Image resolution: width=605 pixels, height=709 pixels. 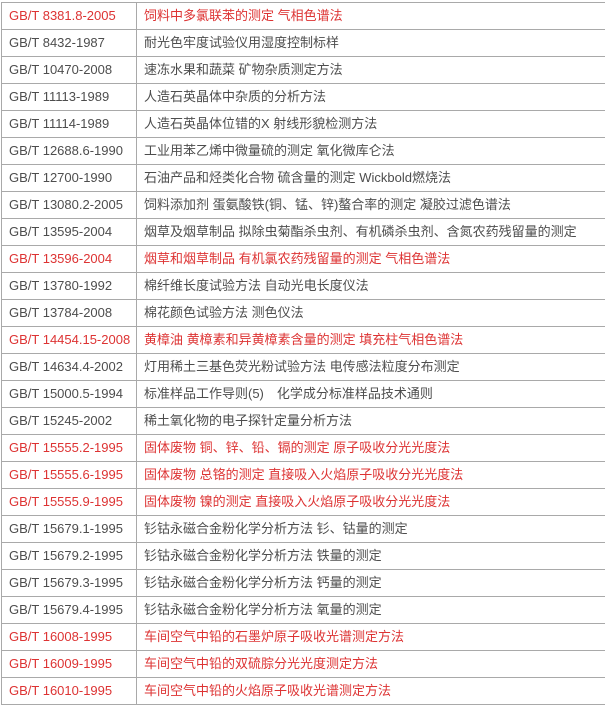 What do you see at coordinates (69, 475) in the screenshot?
I see `standard-code-link: GB/T 15555.6-1995` at bounding box center [69, 475].